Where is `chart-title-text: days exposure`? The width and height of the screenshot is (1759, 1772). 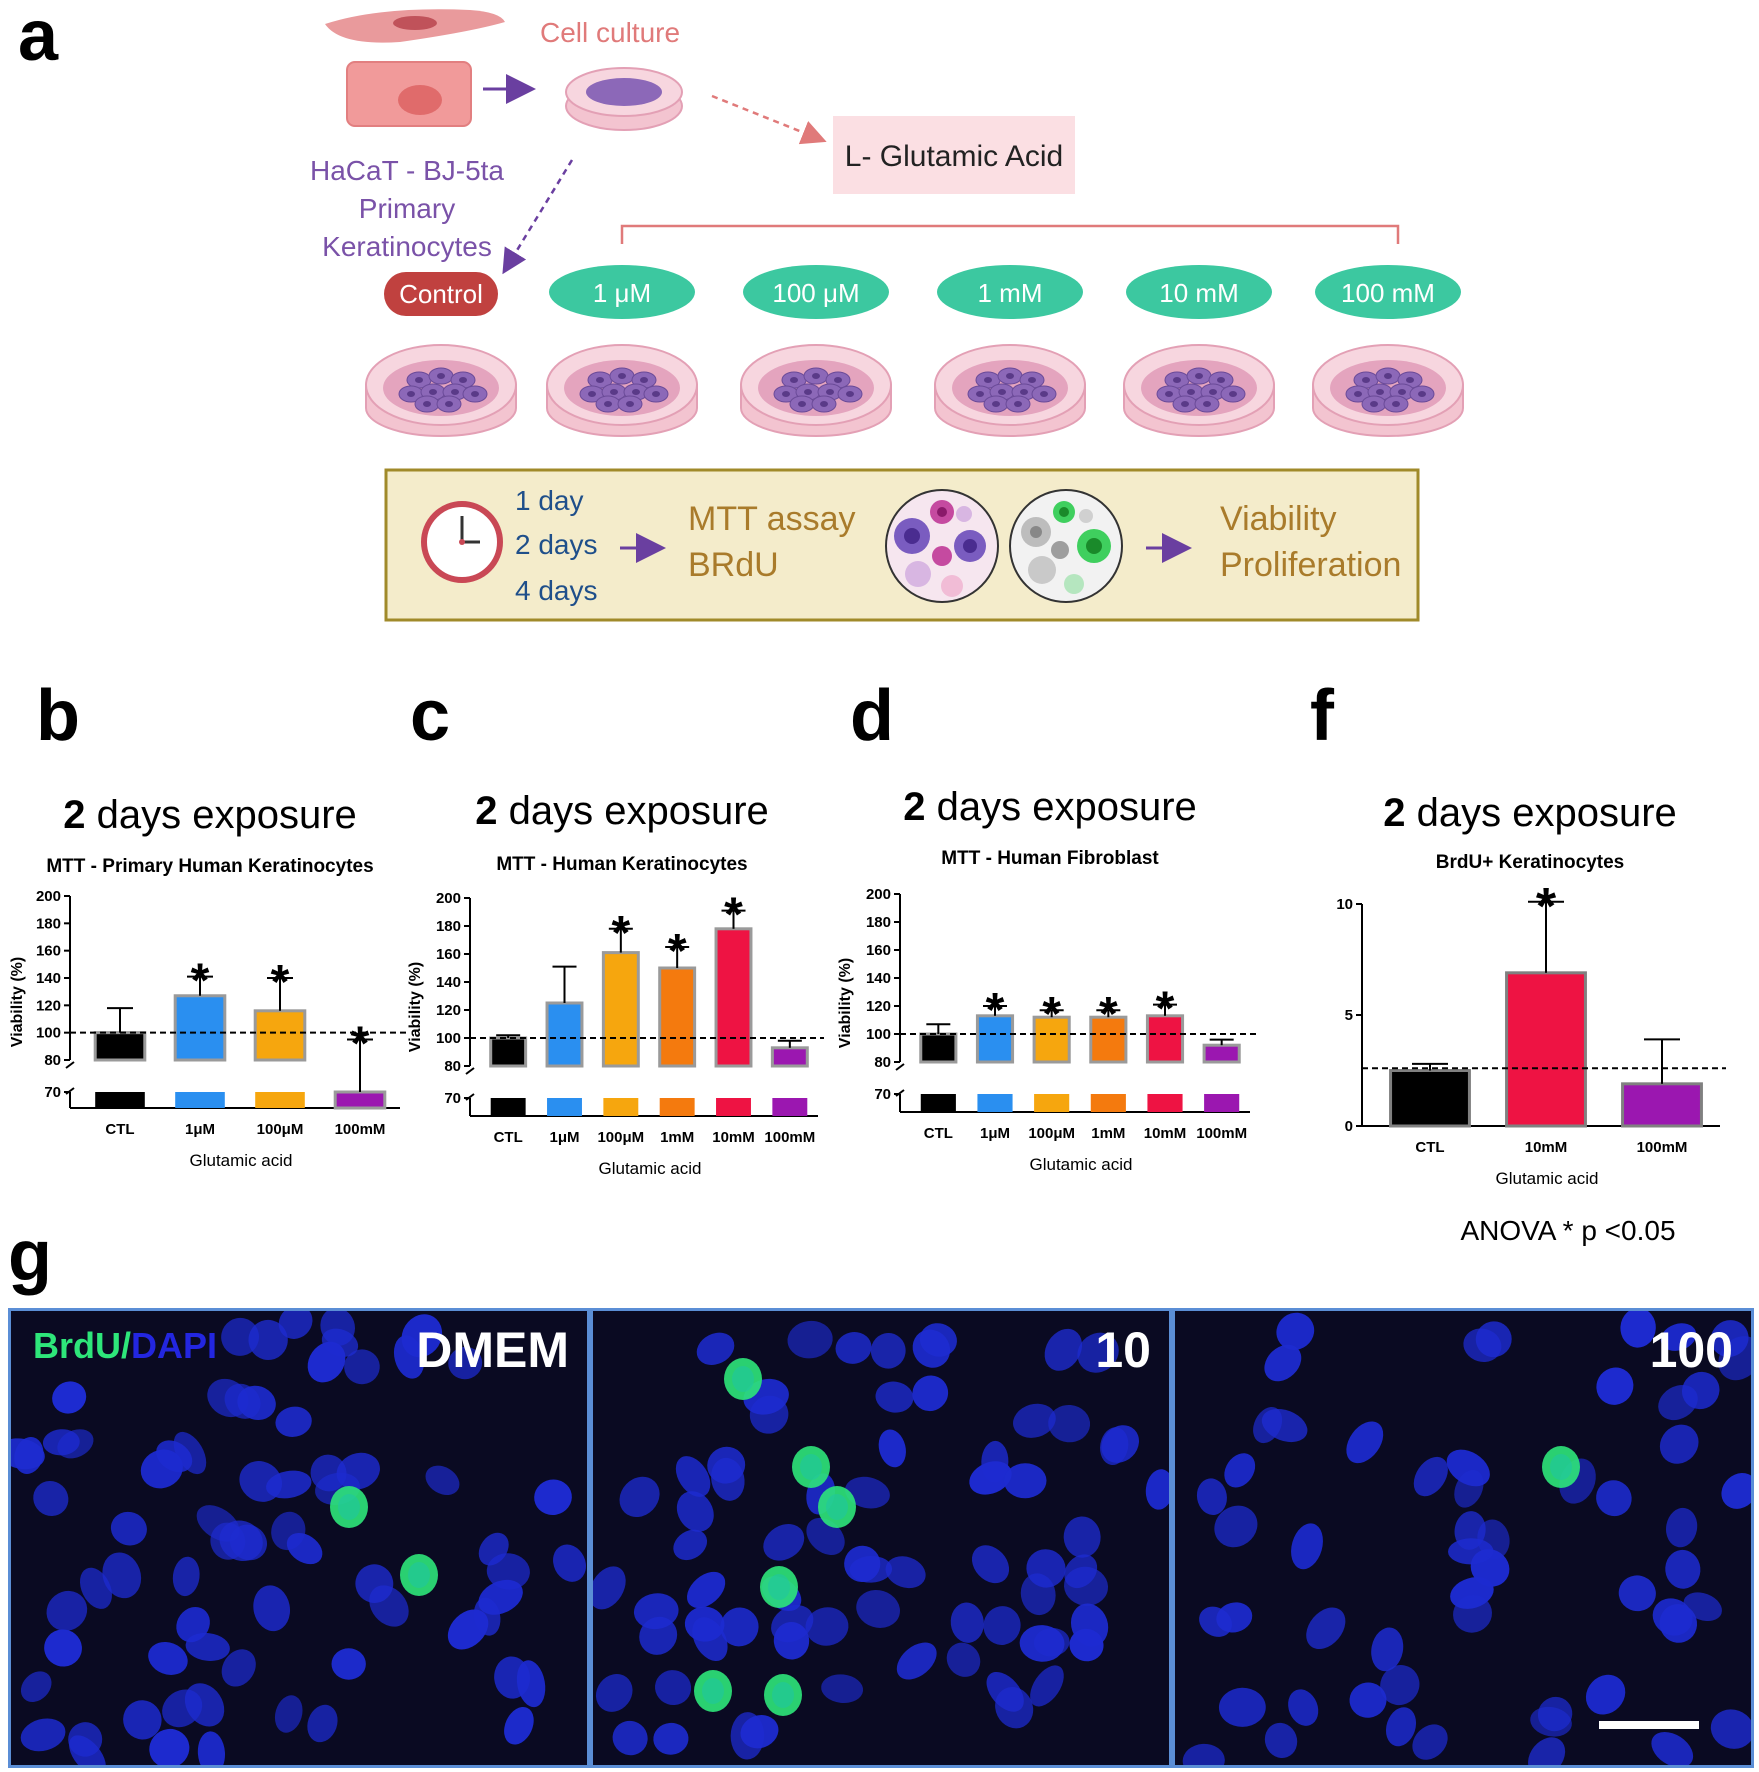 chart-title-text: days exposure is located at coordinates (1540, 813).